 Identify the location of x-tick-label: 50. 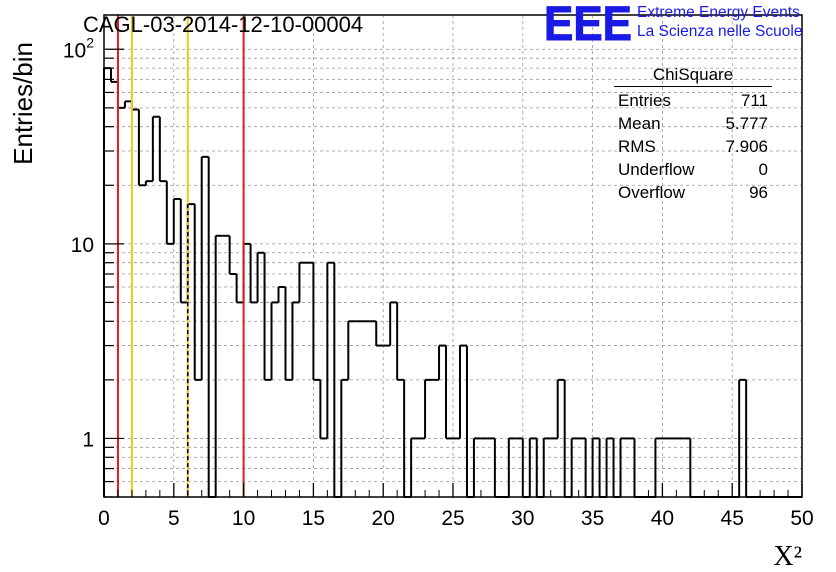
(801, 518).